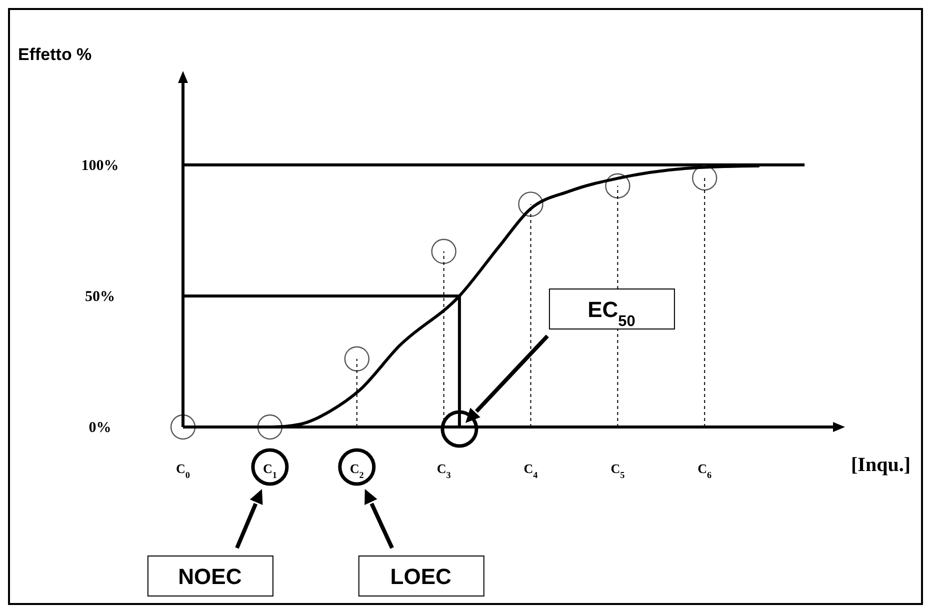  I want to click on y-tick-label: 50%, so click(100, 296).